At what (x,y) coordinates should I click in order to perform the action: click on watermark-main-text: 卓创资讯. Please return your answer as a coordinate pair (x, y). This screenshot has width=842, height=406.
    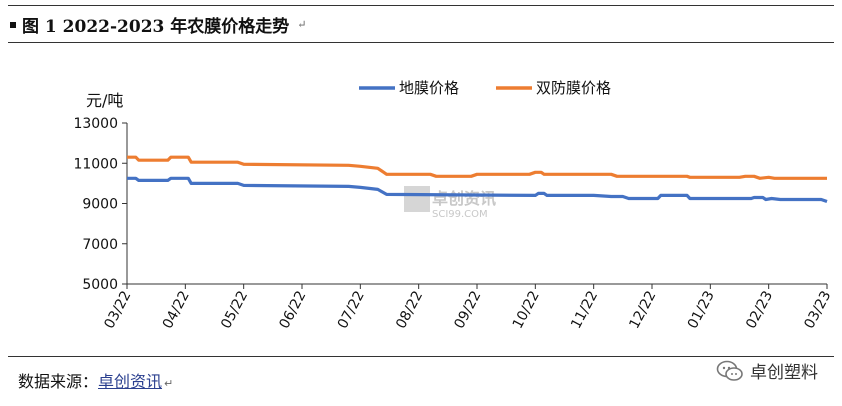
    Looking at the image, I should click on (464, 198).